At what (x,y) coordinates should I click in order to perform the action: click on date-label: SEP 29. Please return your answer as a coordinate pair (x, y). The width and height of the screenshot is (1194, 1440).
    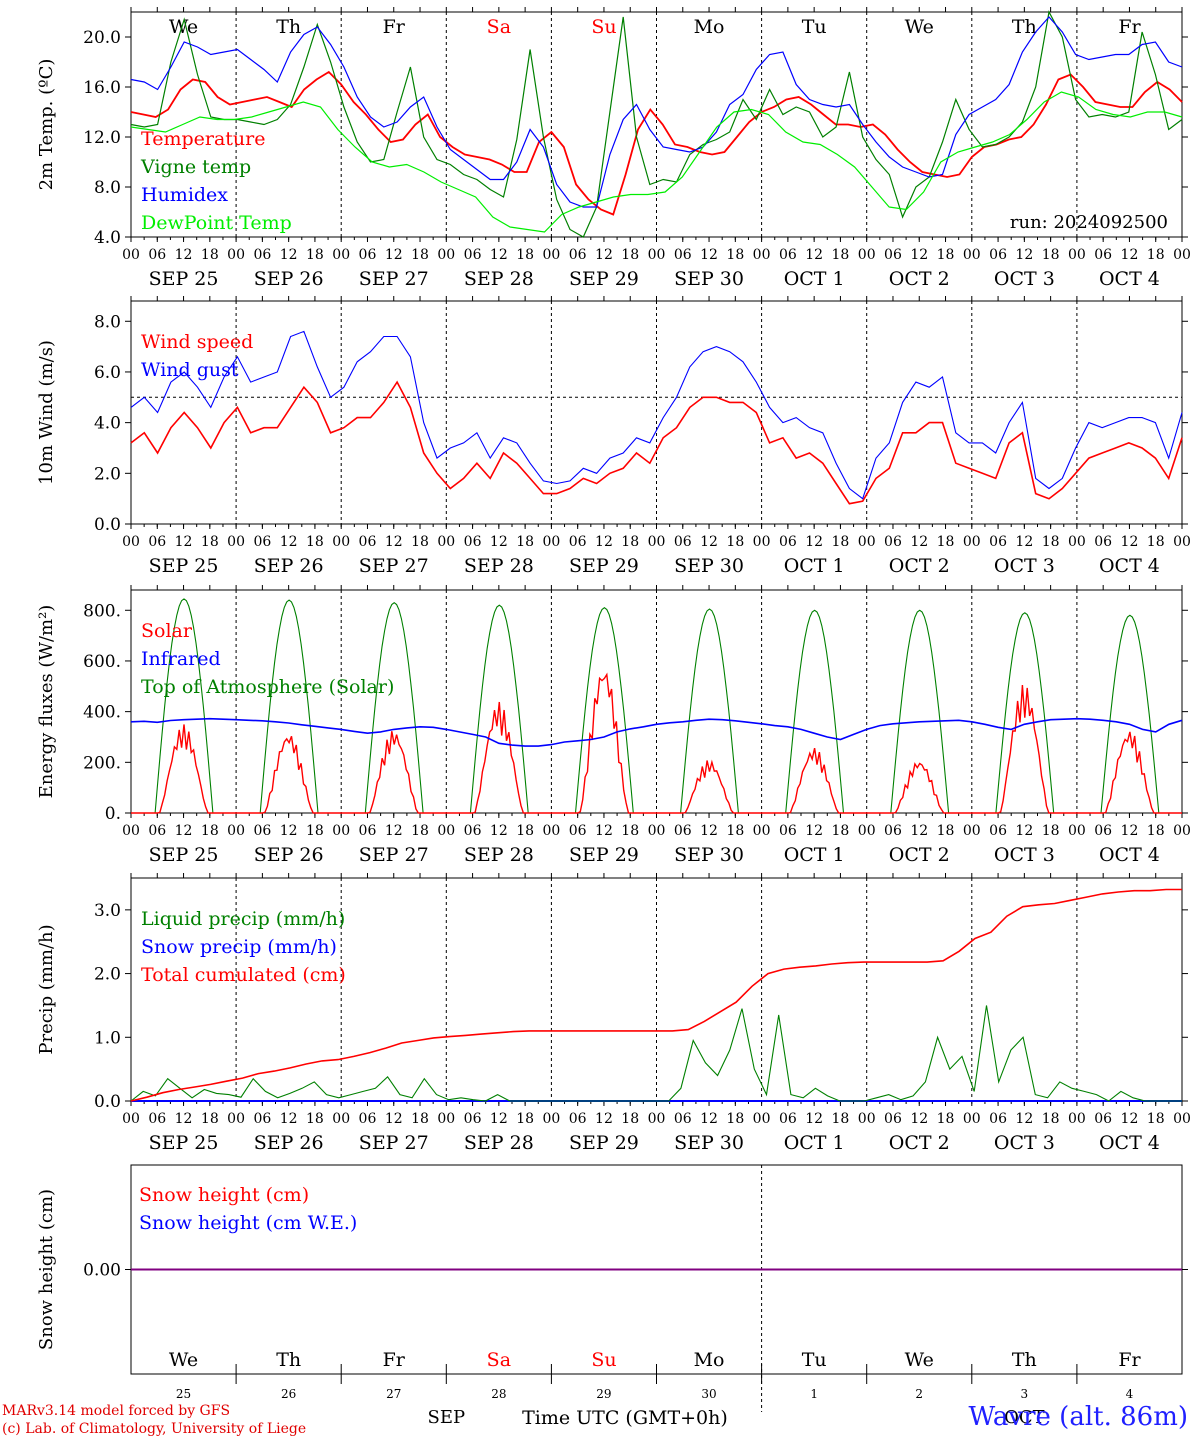
    Looking at the image, I should click on (604, 855).